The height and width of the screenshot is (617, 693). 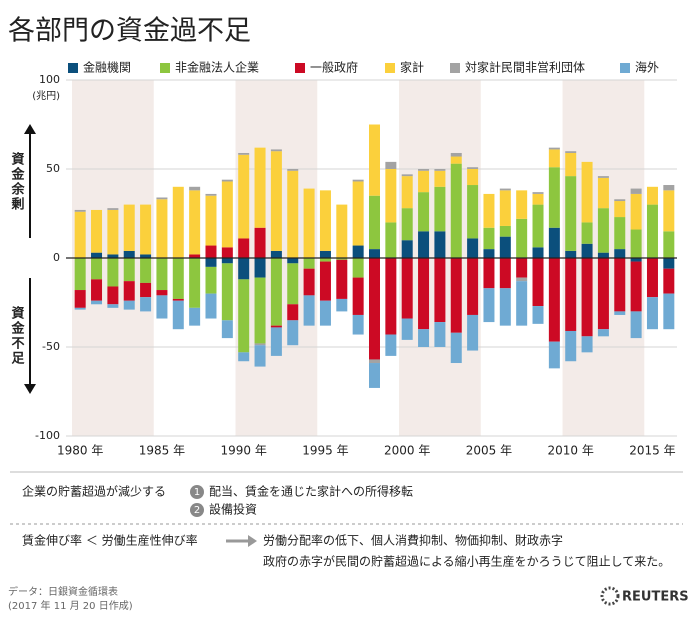 I want to click on y-tick-label: -100, so click(x=47, y=435).